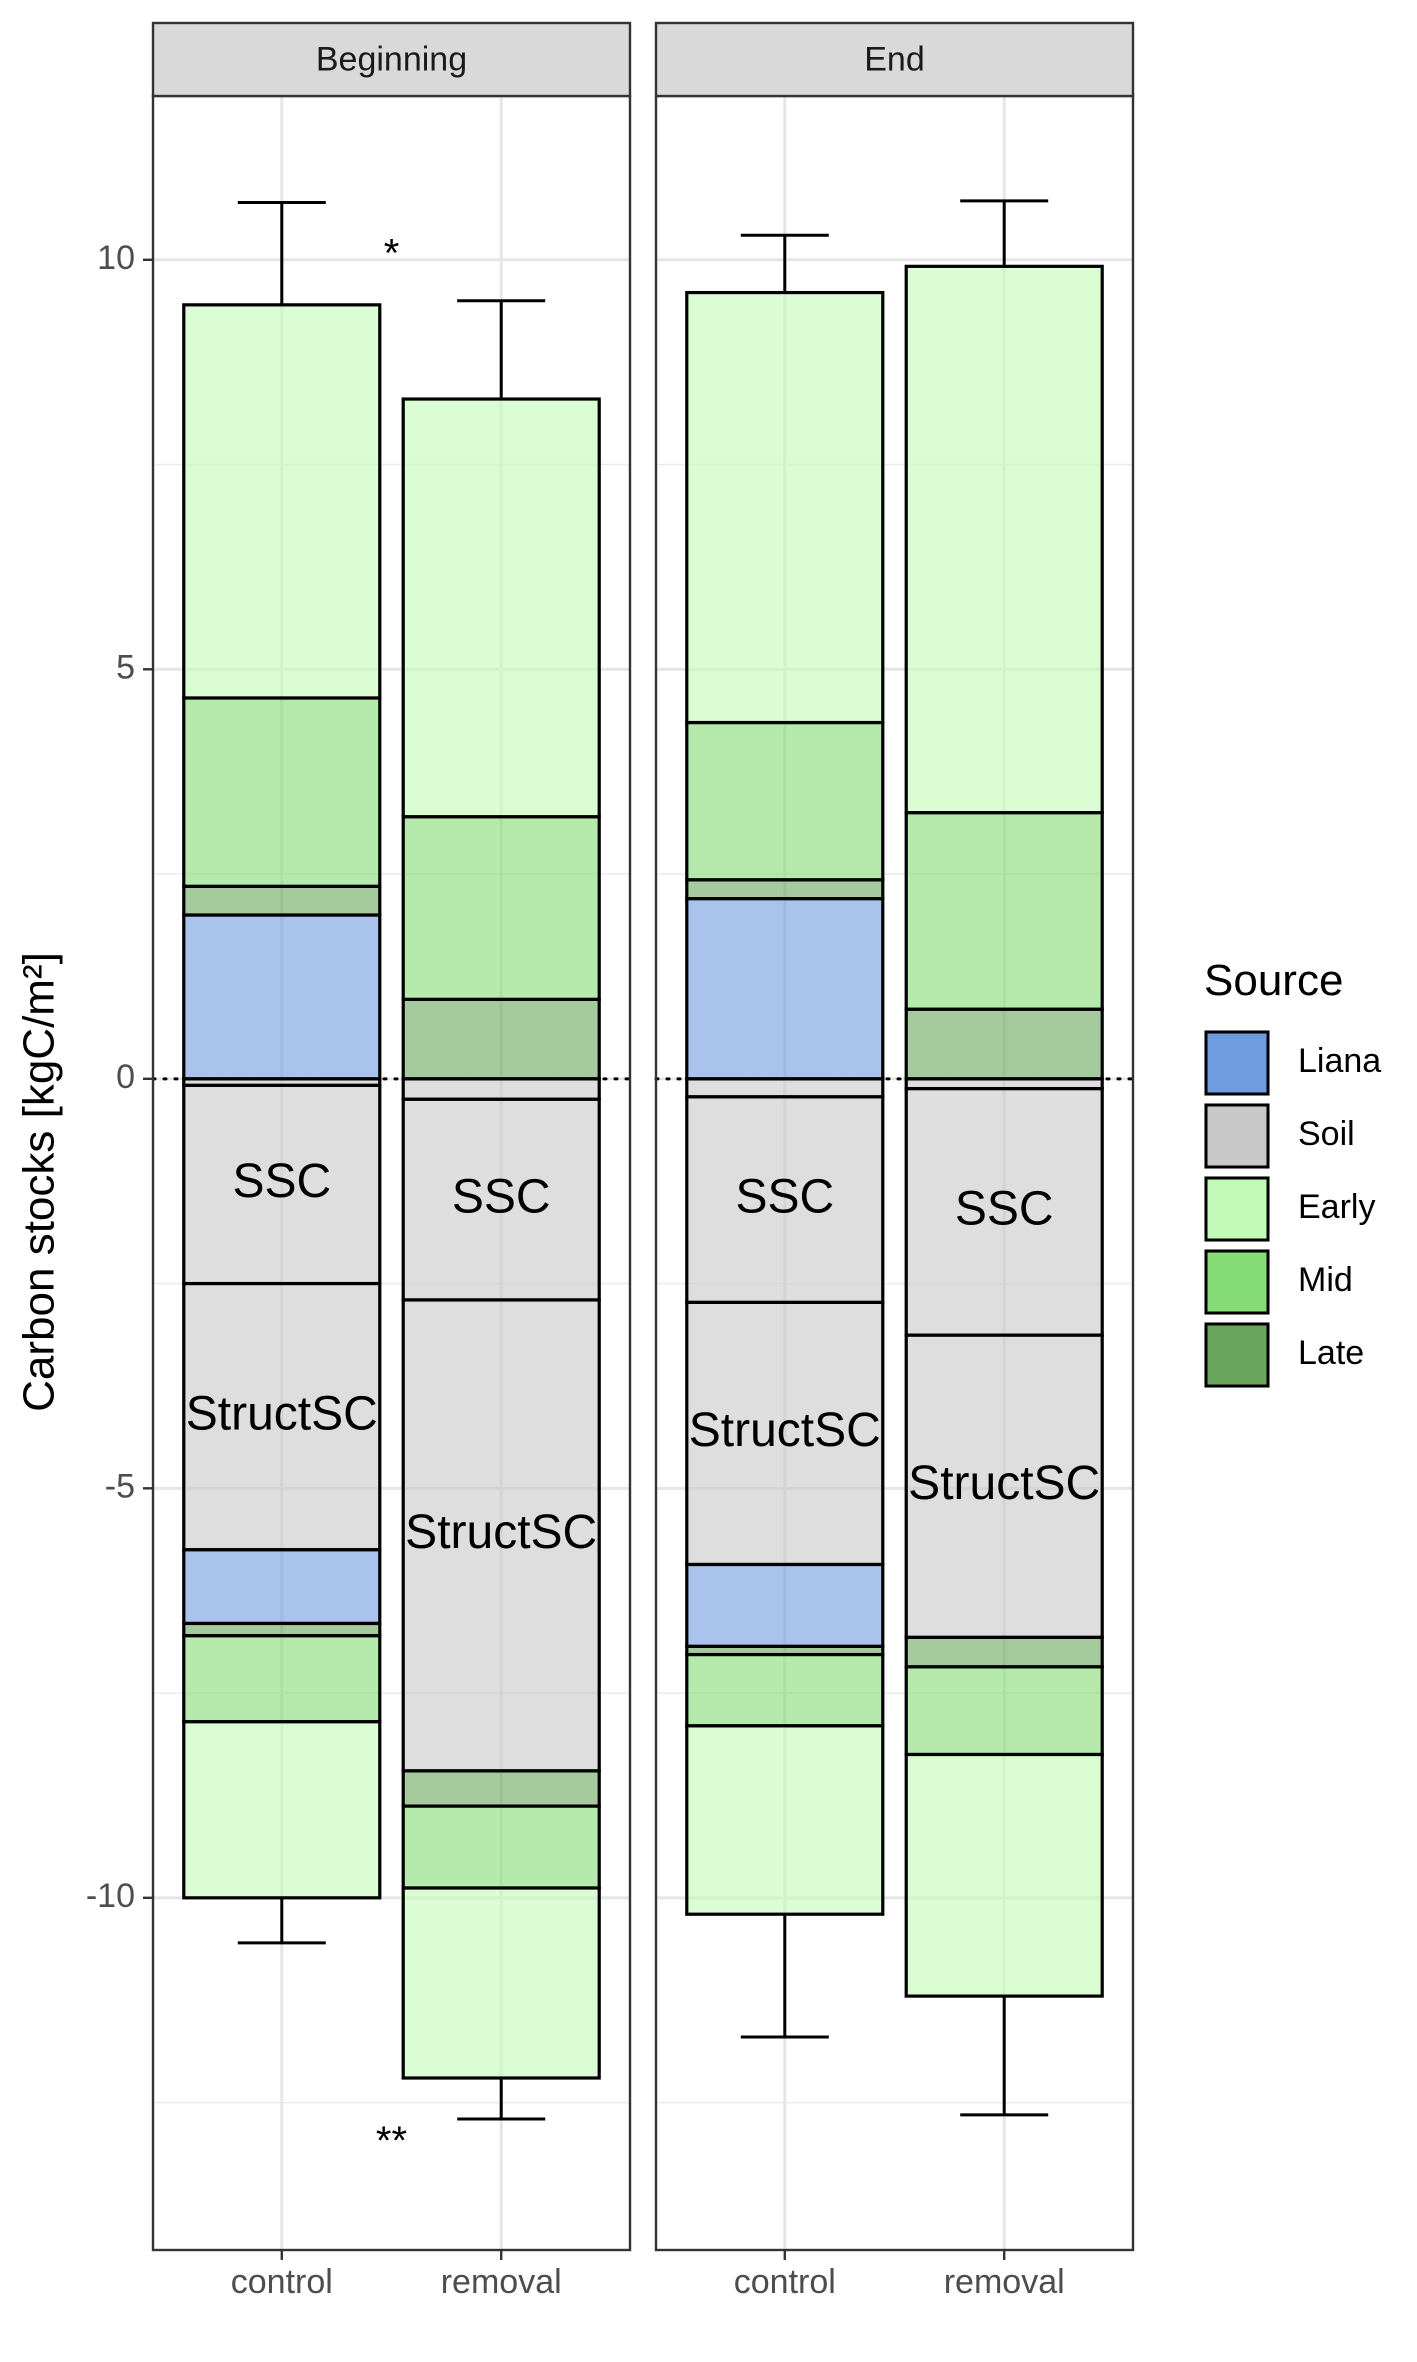 The image size is (1417, 2362). What do you see at coordinates (1331, 1353) in the screenshot?
I see `legend-label-late: Late` at bounding box center [1331, 1353].